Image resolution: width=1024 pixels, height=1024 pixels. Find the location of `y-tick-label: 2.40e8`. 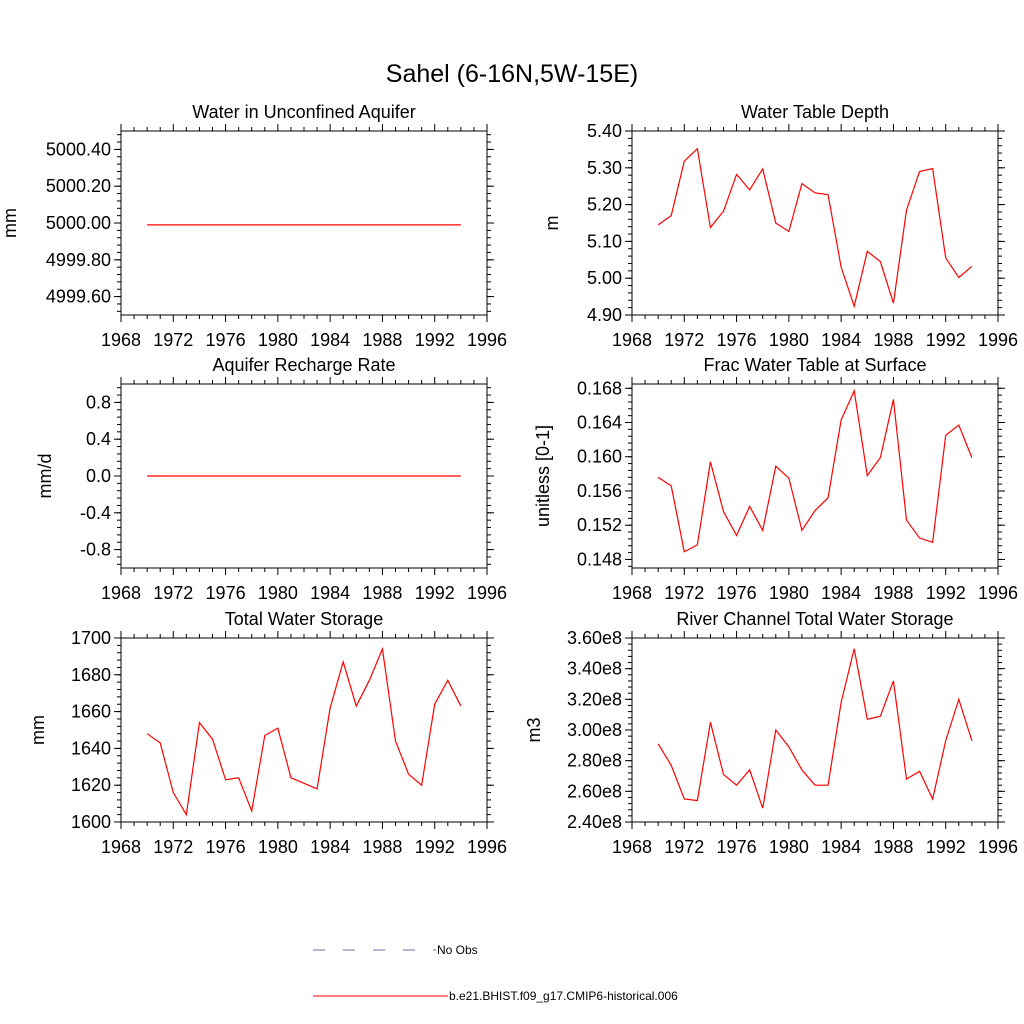

y-tick-label: 2.40e8 is located at coordinates (594, 822).